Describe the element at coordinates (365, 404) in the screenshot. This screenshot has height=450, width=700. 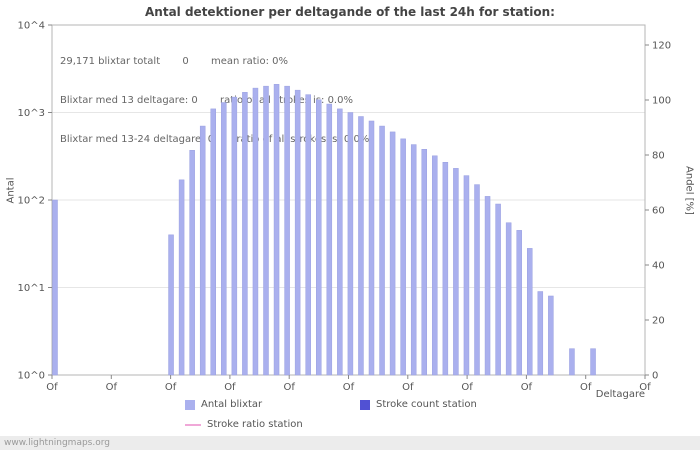
I see `legend-swatch-count-icon` at that location.